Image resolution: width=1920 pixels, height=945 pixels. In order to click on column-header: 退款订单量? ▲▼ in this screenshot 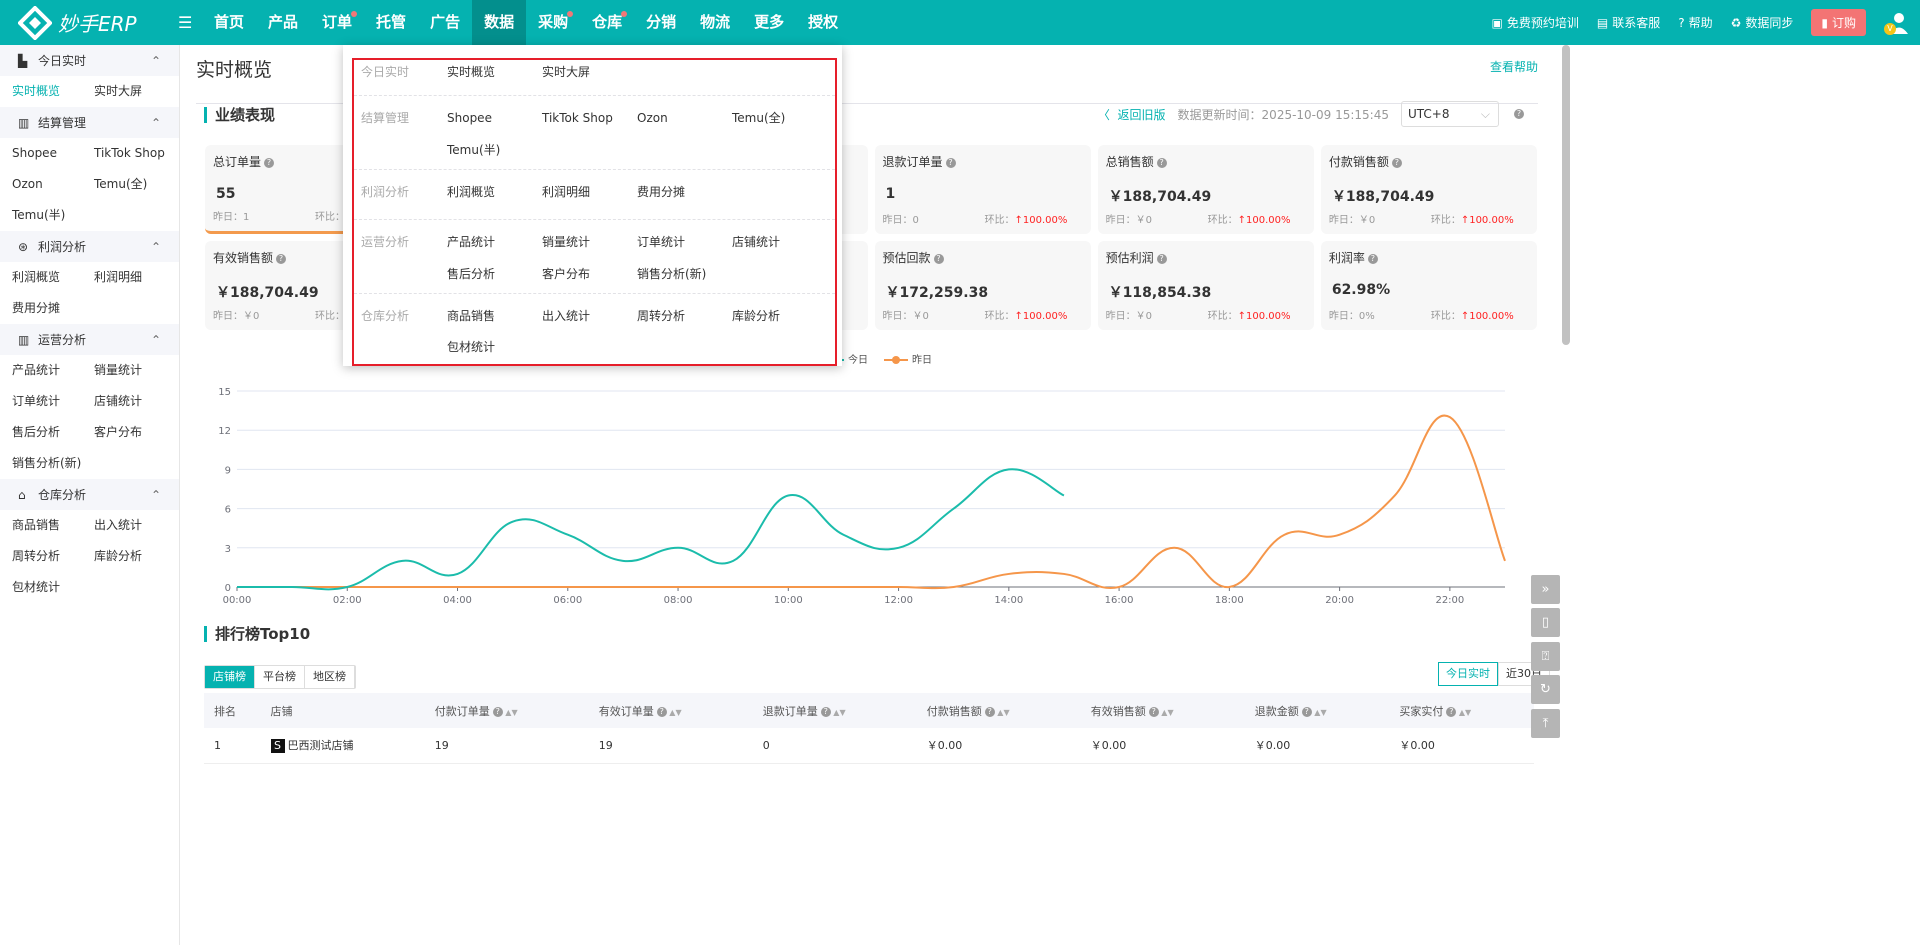, I will do `click(834, 710)`.